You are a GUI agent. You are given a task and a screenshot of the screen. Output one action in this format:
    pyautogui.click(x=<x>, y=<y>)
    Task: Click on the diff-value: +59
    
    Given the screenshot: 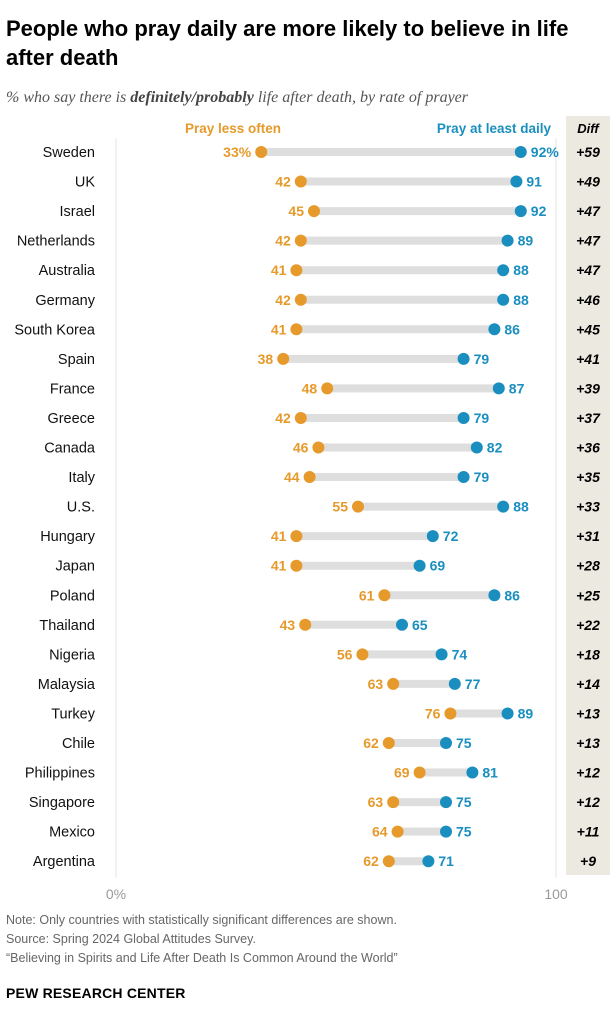 What is the action you would take?
    pyautogui.click(x=588, y=152)
    